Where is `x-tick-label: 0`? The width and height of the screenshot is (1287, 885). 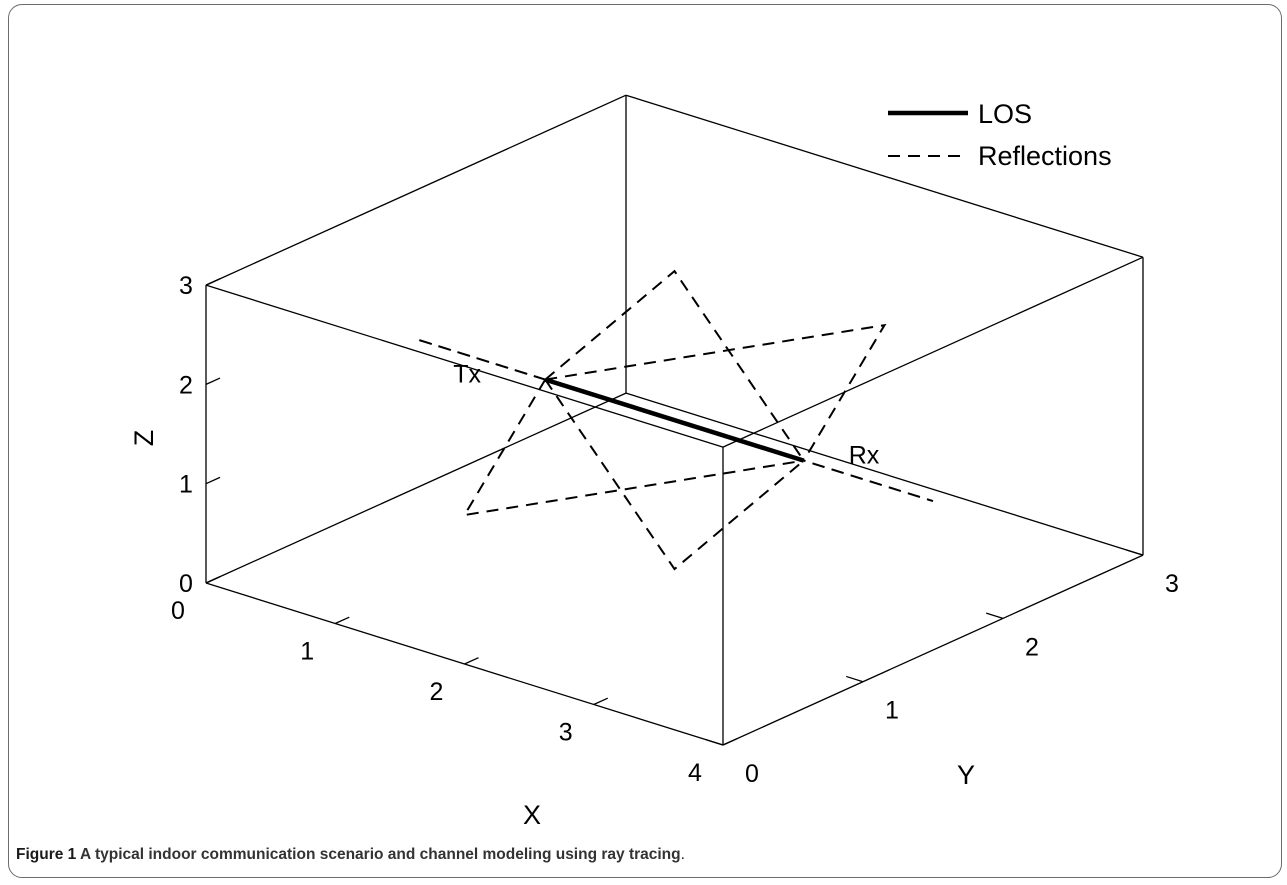
x-tick-label: 0 is located at coordinates (178, 611).